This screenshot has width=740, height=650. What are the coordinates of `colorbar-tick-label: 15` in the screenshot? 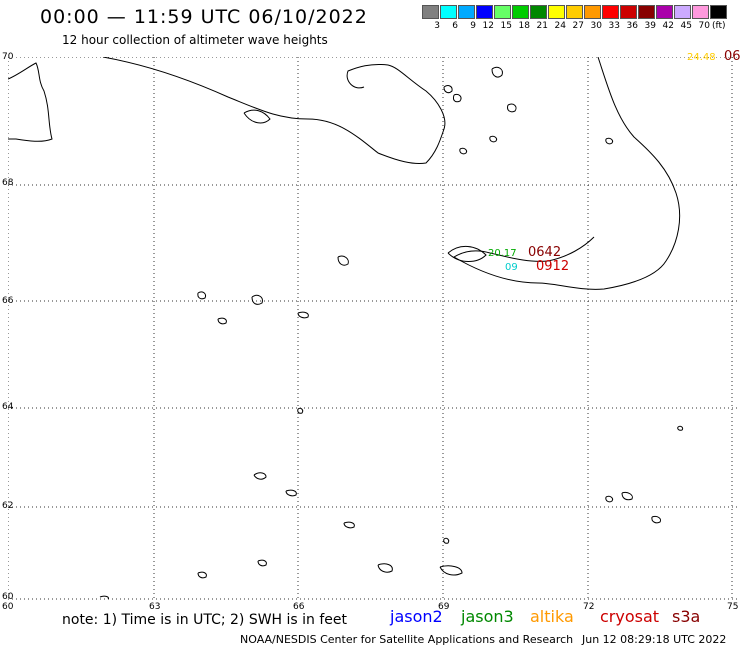 It's located at (506, 26).